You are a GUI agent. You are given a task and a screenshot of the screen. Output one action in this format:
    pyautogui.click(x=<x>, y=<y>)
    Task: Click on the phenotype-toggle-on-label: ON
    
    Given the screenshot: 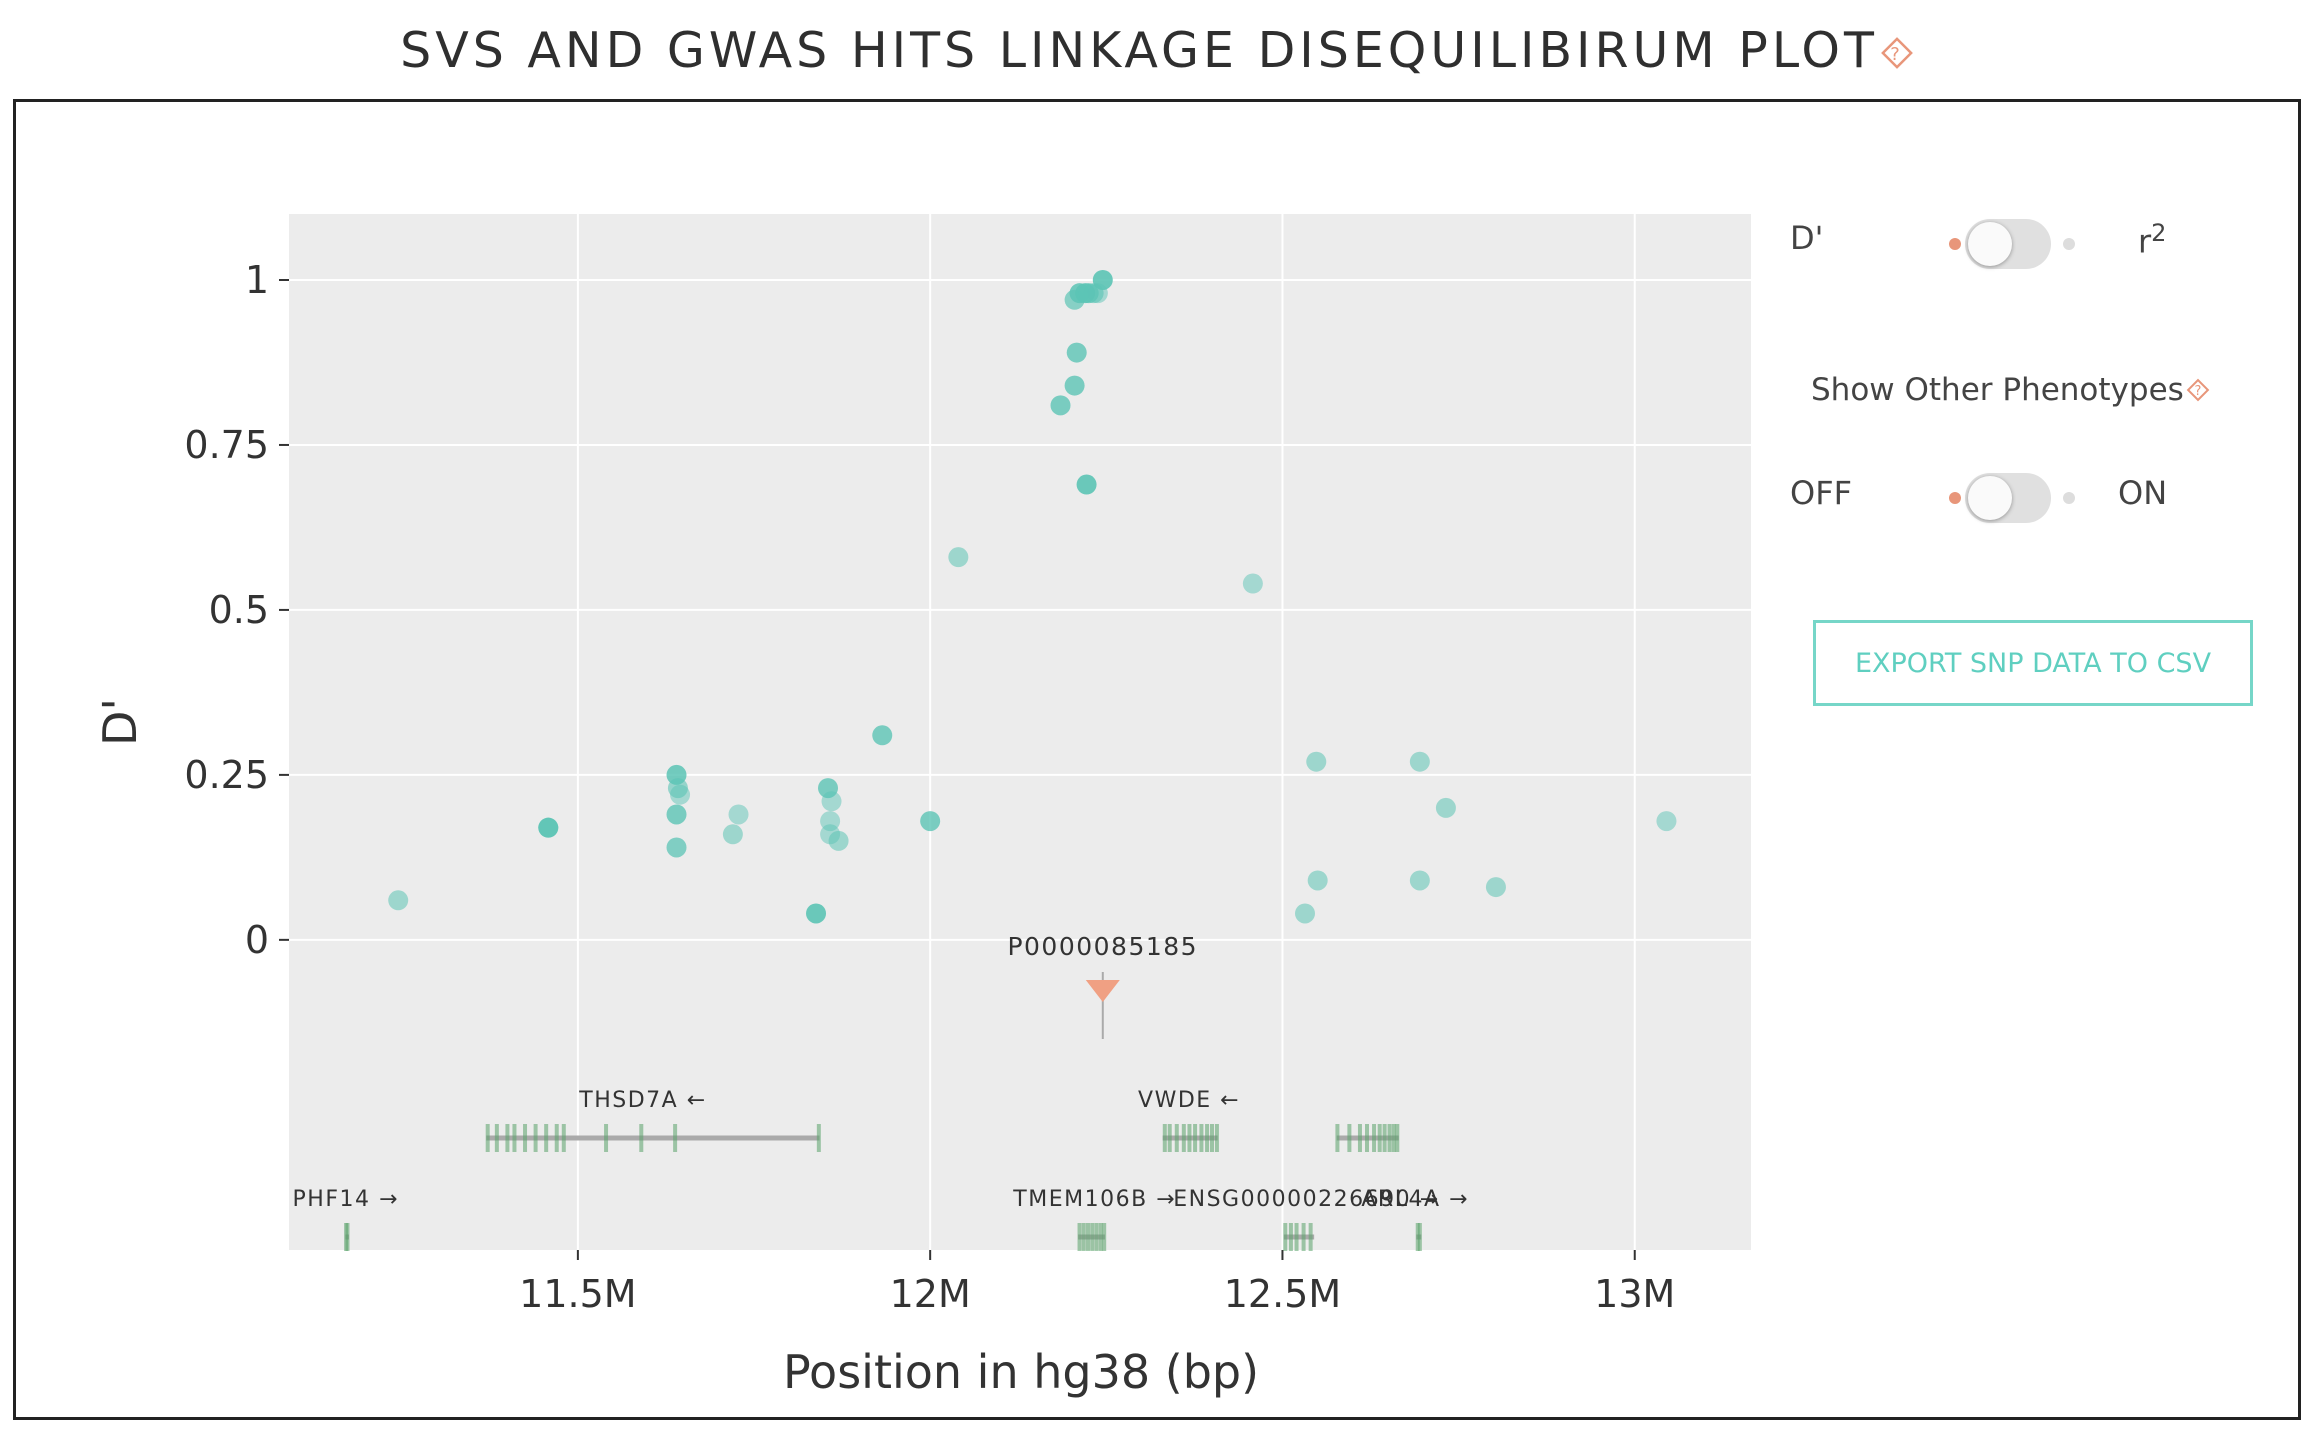 What is the action you would take?
    pyautogui.click(x=2143, y=493)
    